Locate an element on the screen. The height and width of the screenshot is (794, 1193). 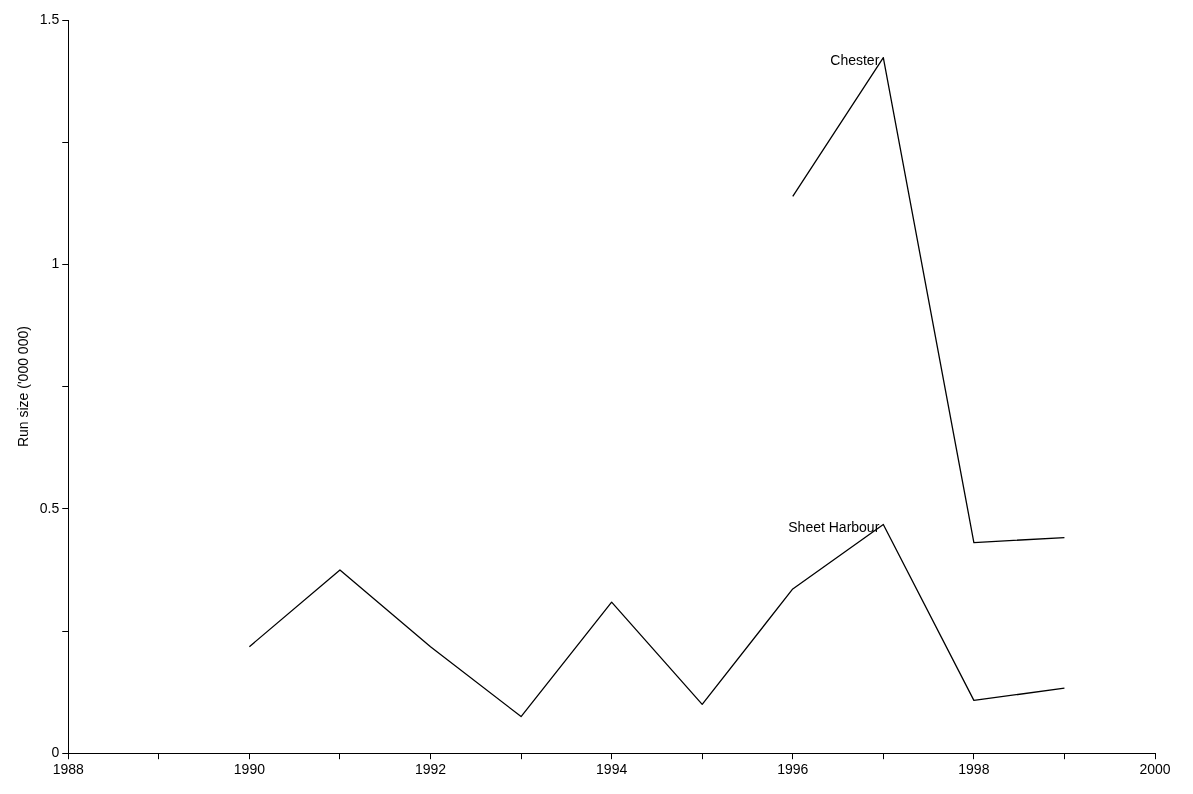
y-tick-label: 1 is located at coordinates (55, 263).